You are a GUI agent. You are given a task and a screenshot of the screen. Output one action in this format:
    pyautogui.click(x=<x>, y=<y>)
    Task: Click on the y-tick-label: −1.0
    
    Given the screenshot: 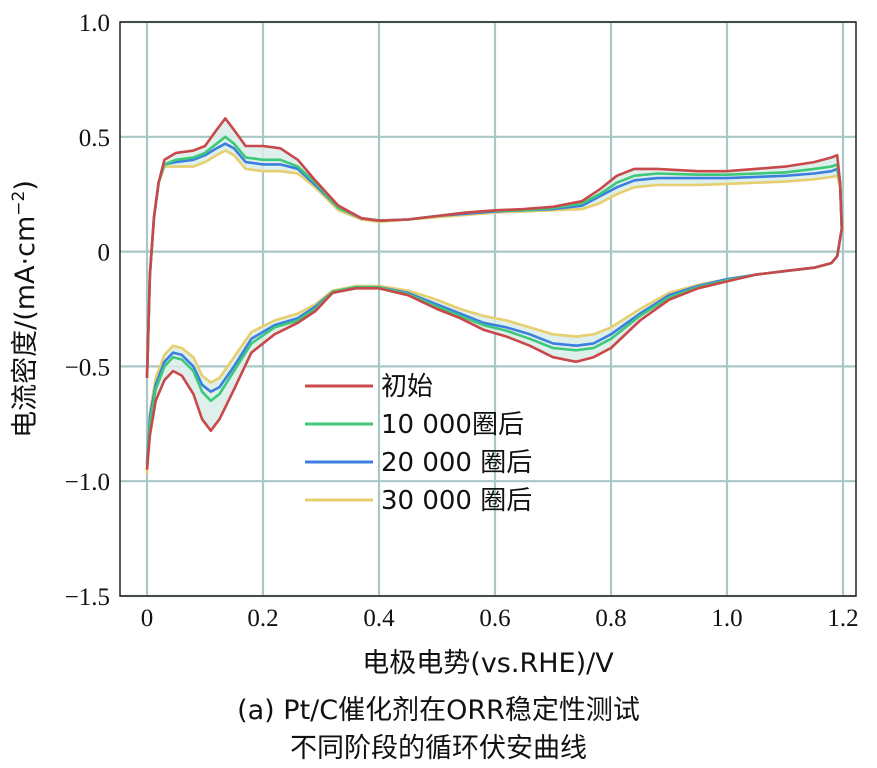 What is the action you would take?
    pyautogui.click(x=87, y=482)
    